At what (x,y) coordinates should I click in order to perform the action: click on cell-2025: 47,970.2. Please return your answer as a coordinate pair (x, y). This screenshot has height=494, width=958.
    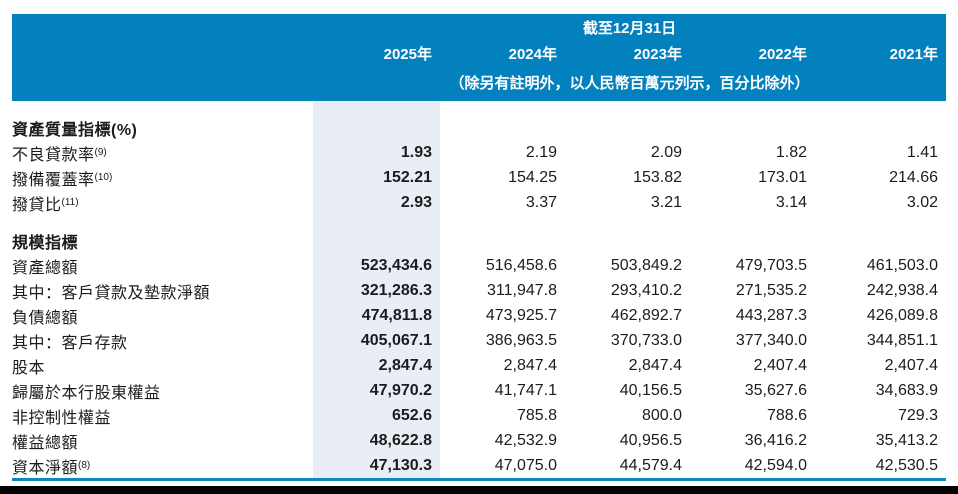
    Looking at the image, I should click on (400, 390).